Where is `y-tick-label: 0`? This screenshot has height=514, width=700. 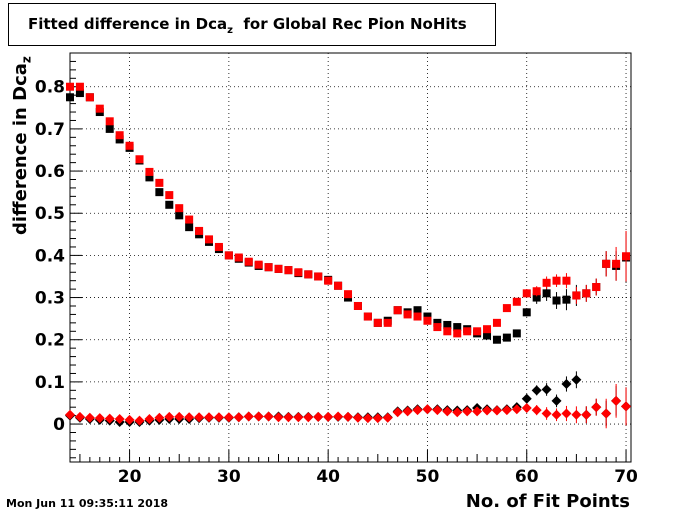
y-tick-label: 0 is located at coordinates (59, 425).